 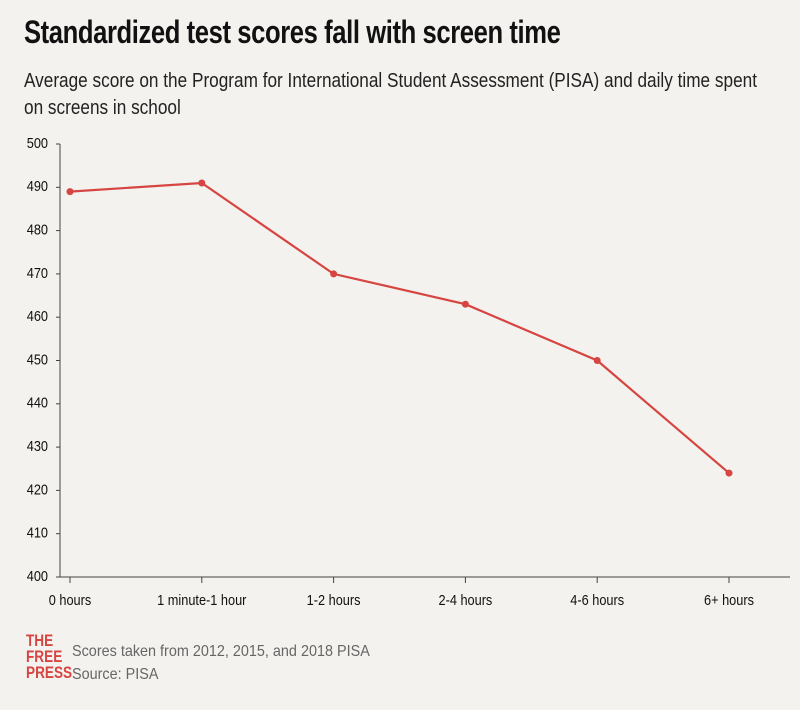 I want to click on y-tick-label: 420, so click(x=37, y=488).